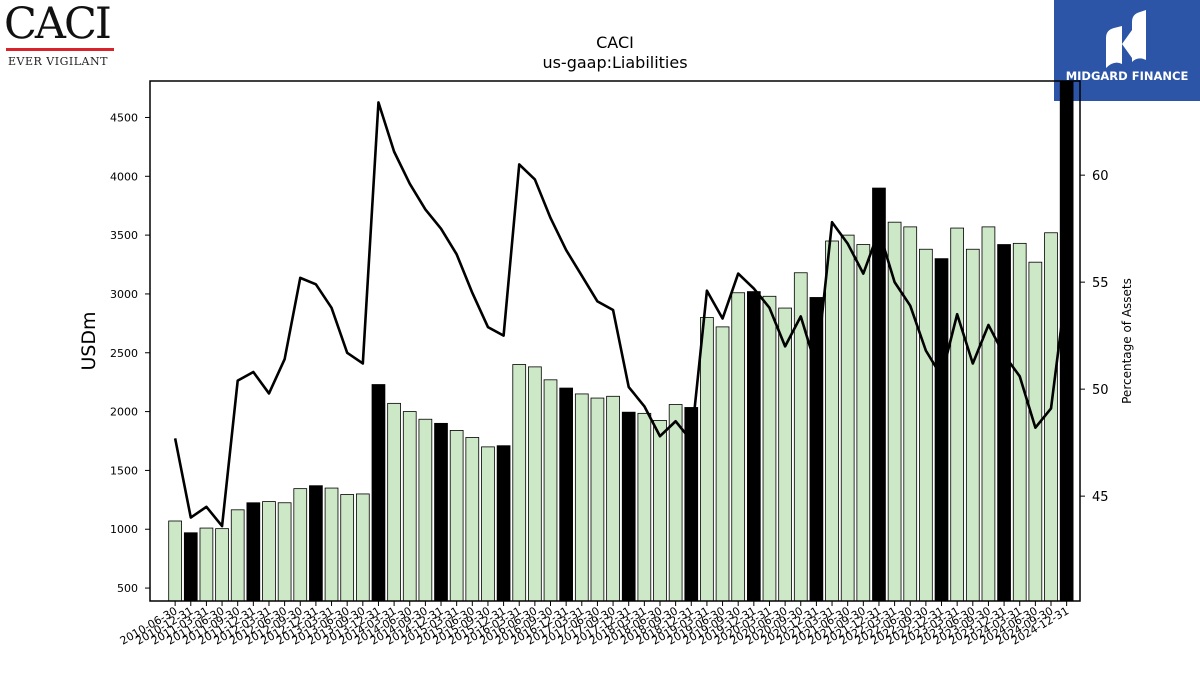 Image resolution: width=1200 pixels, height=675 pixels. Describe the element at coordinates (1126, 39) in the screenshot. I see `midgard-mark-icon` at that location.